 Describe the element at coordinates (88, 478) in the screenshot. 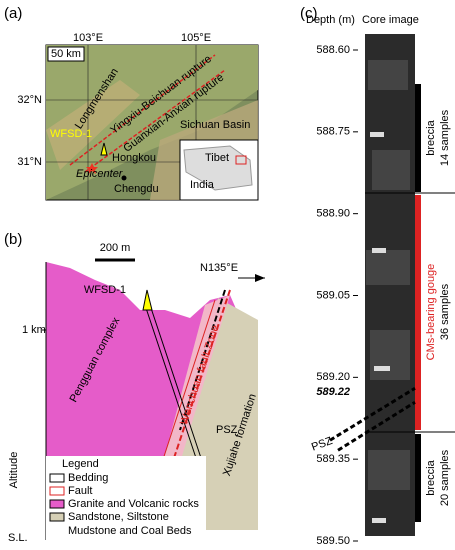

I see `legend-item: Bedding` at that location.